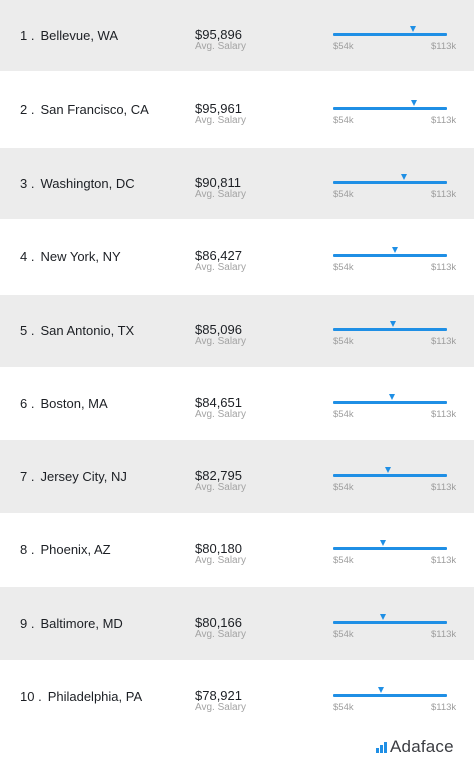  I want to click on salary-value: $78,921, so click(218, 695).